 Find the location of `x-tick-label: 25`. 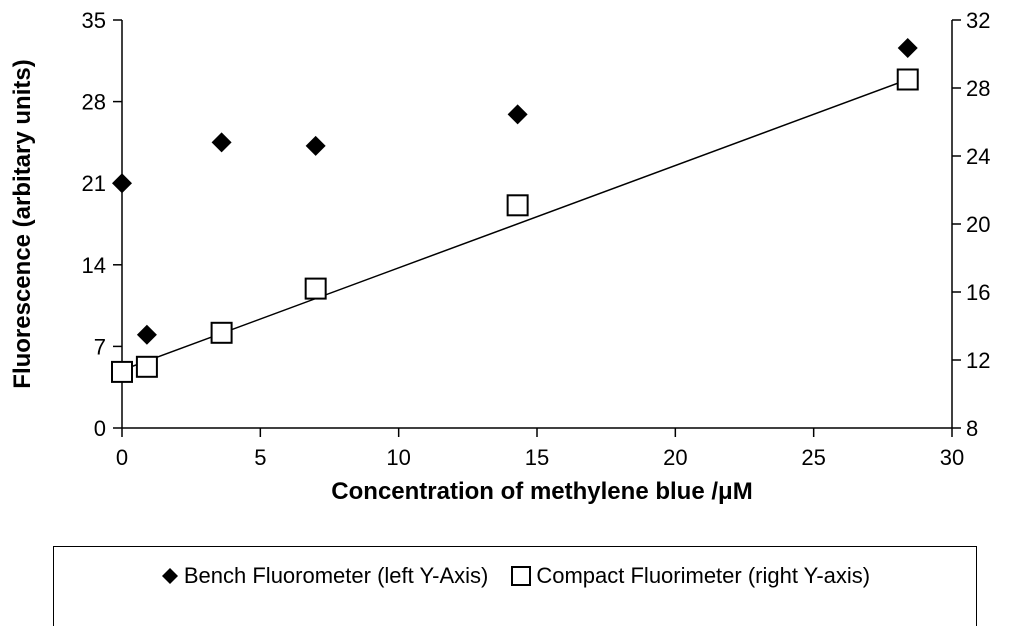

x-tick-label: 25 is located at coordinates (813, 457).